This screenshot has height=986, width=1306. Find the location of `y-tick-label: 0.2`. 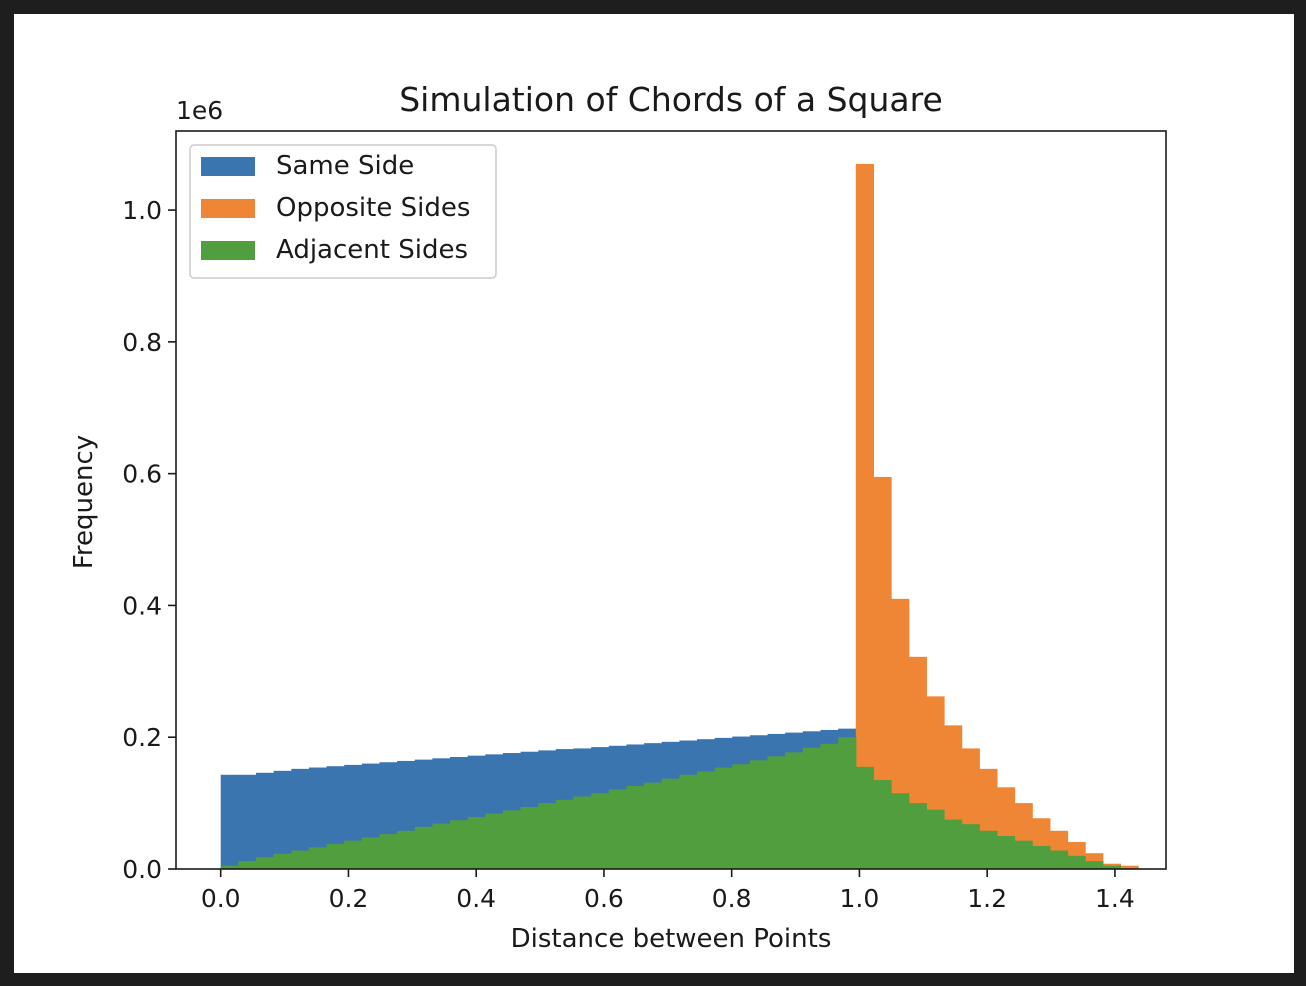

y-tick-label: 0.2 is located at coordinates (142, 737).